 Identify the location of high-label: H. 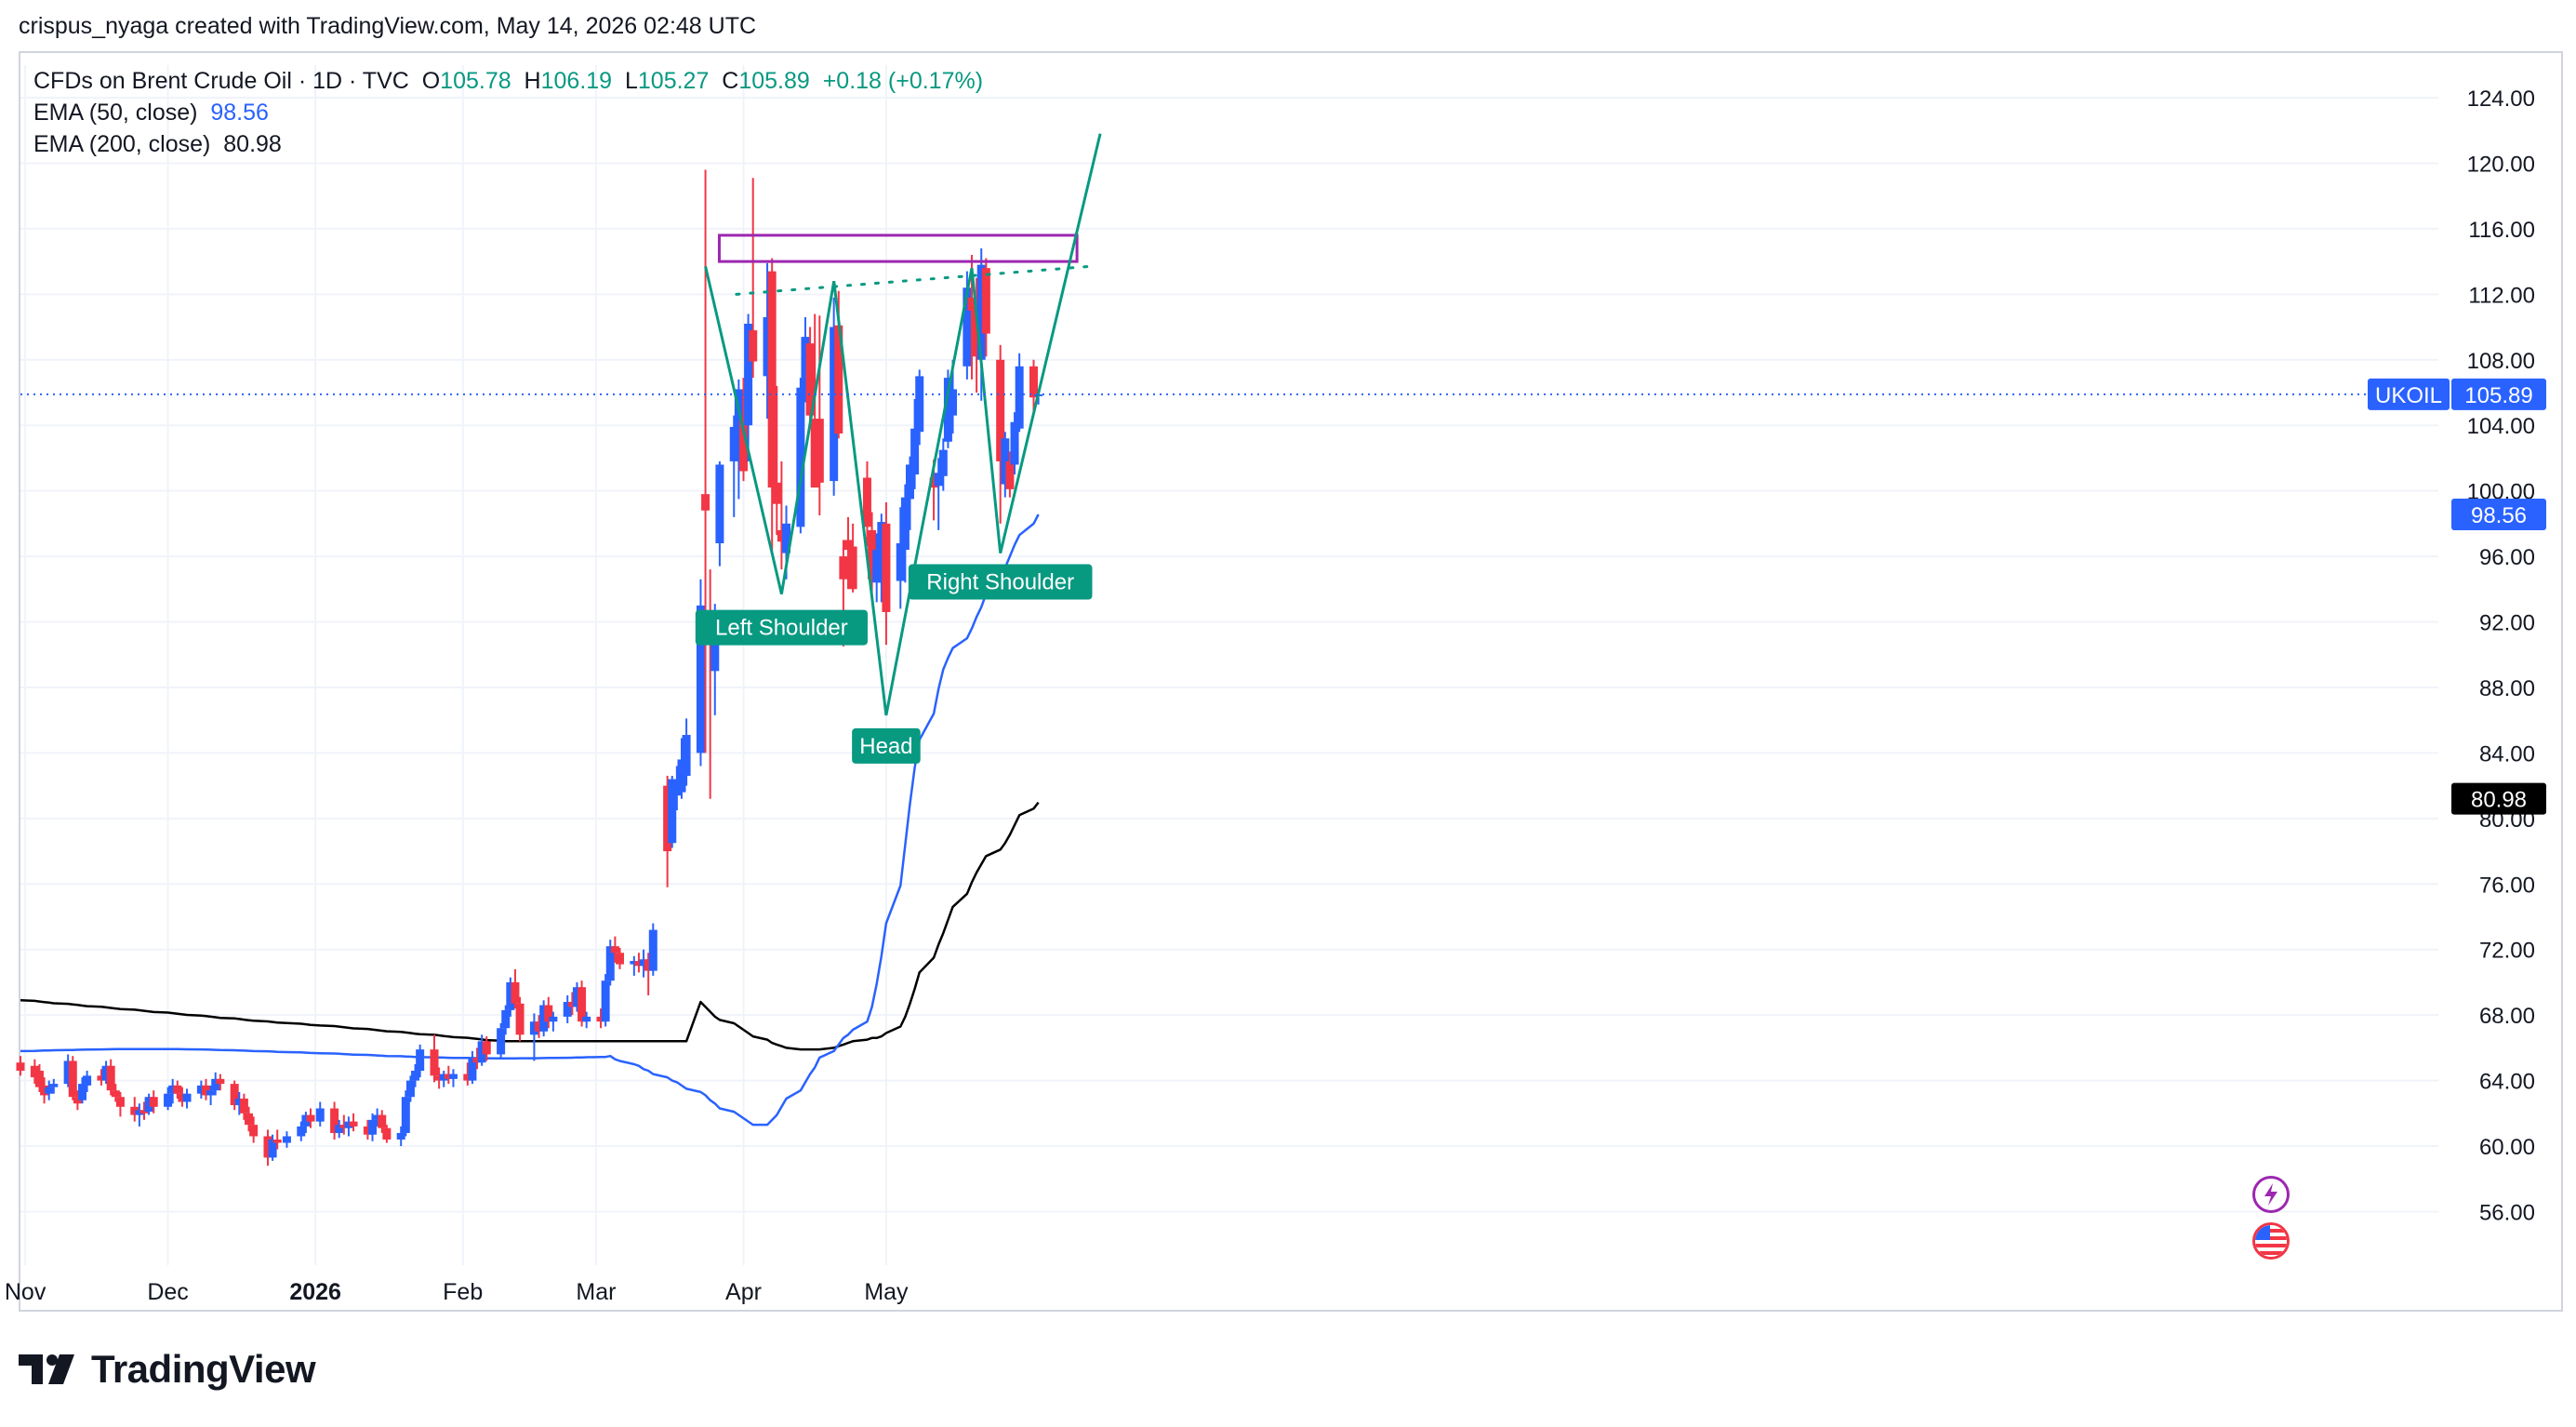
(532, 81).